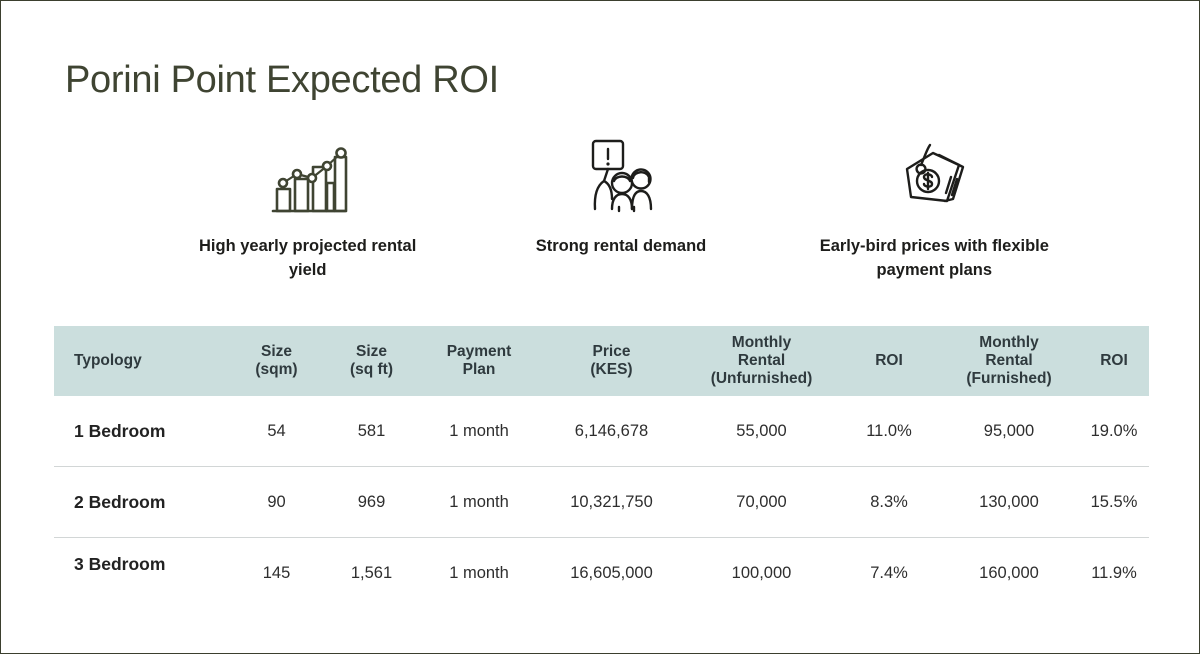  Describe the element at coordinates (1114, 430) in the screenshot. I see `cell-roi-furnished: 19.0%` at that location.